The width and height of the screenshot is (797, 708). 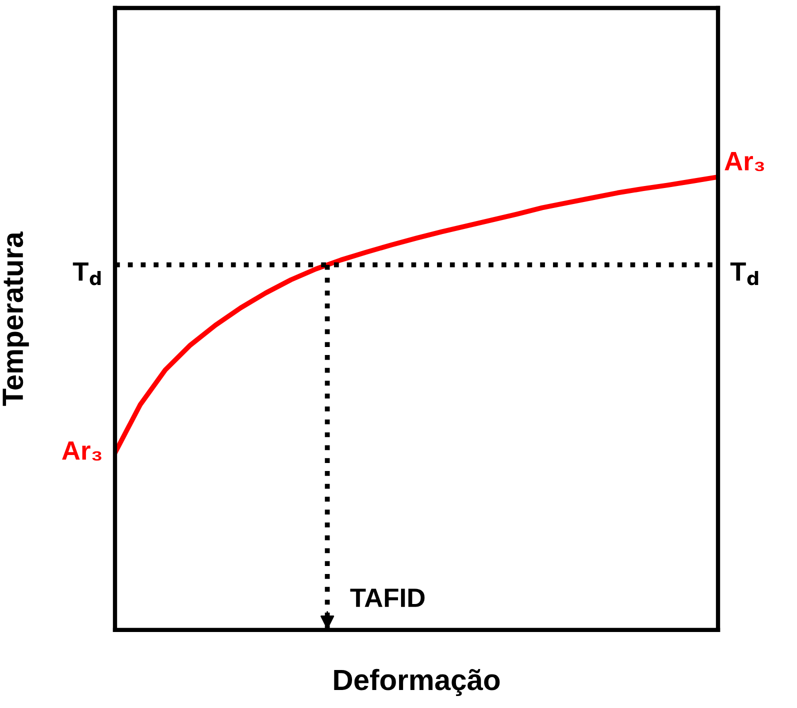 I want to click on text: T$_{d}$, so click(x=86, y=274).